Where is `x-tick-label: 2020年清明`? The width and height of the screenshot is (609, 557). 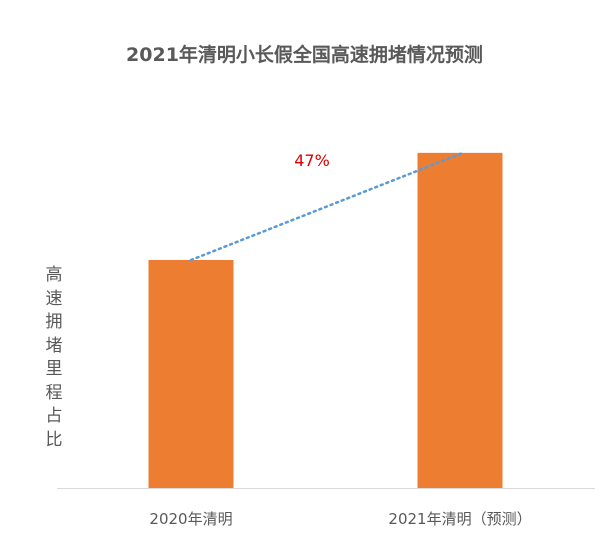 x-tick-label: 2020年清明 is located at coordinates (190, 519).